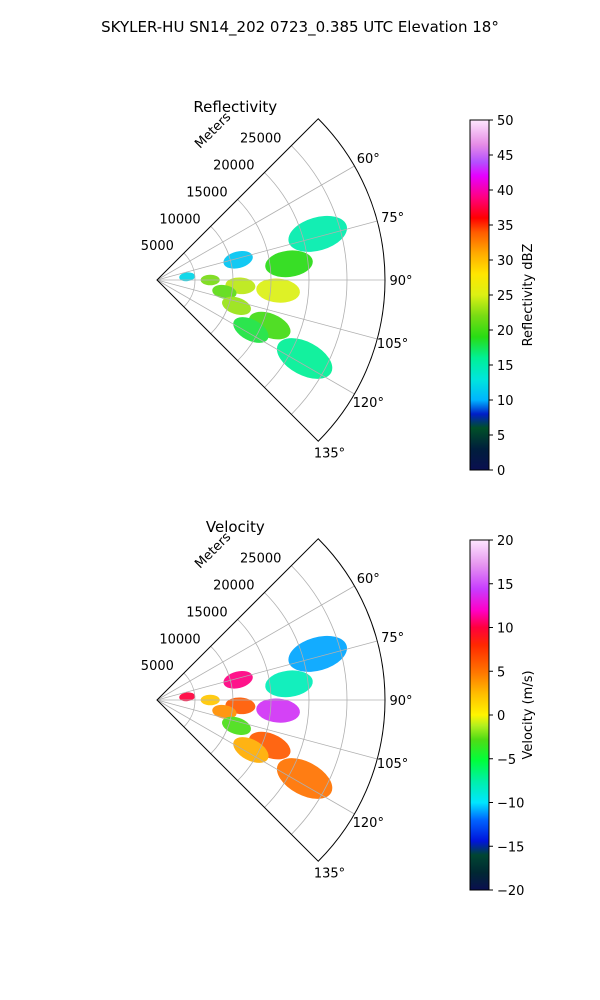 The width and height of the screenshot is (600, 1000). What do you see at coordinates (235, 107) in the screenshot?
I see `panel-title: Reflectivity` at bounding box center [235, 107].